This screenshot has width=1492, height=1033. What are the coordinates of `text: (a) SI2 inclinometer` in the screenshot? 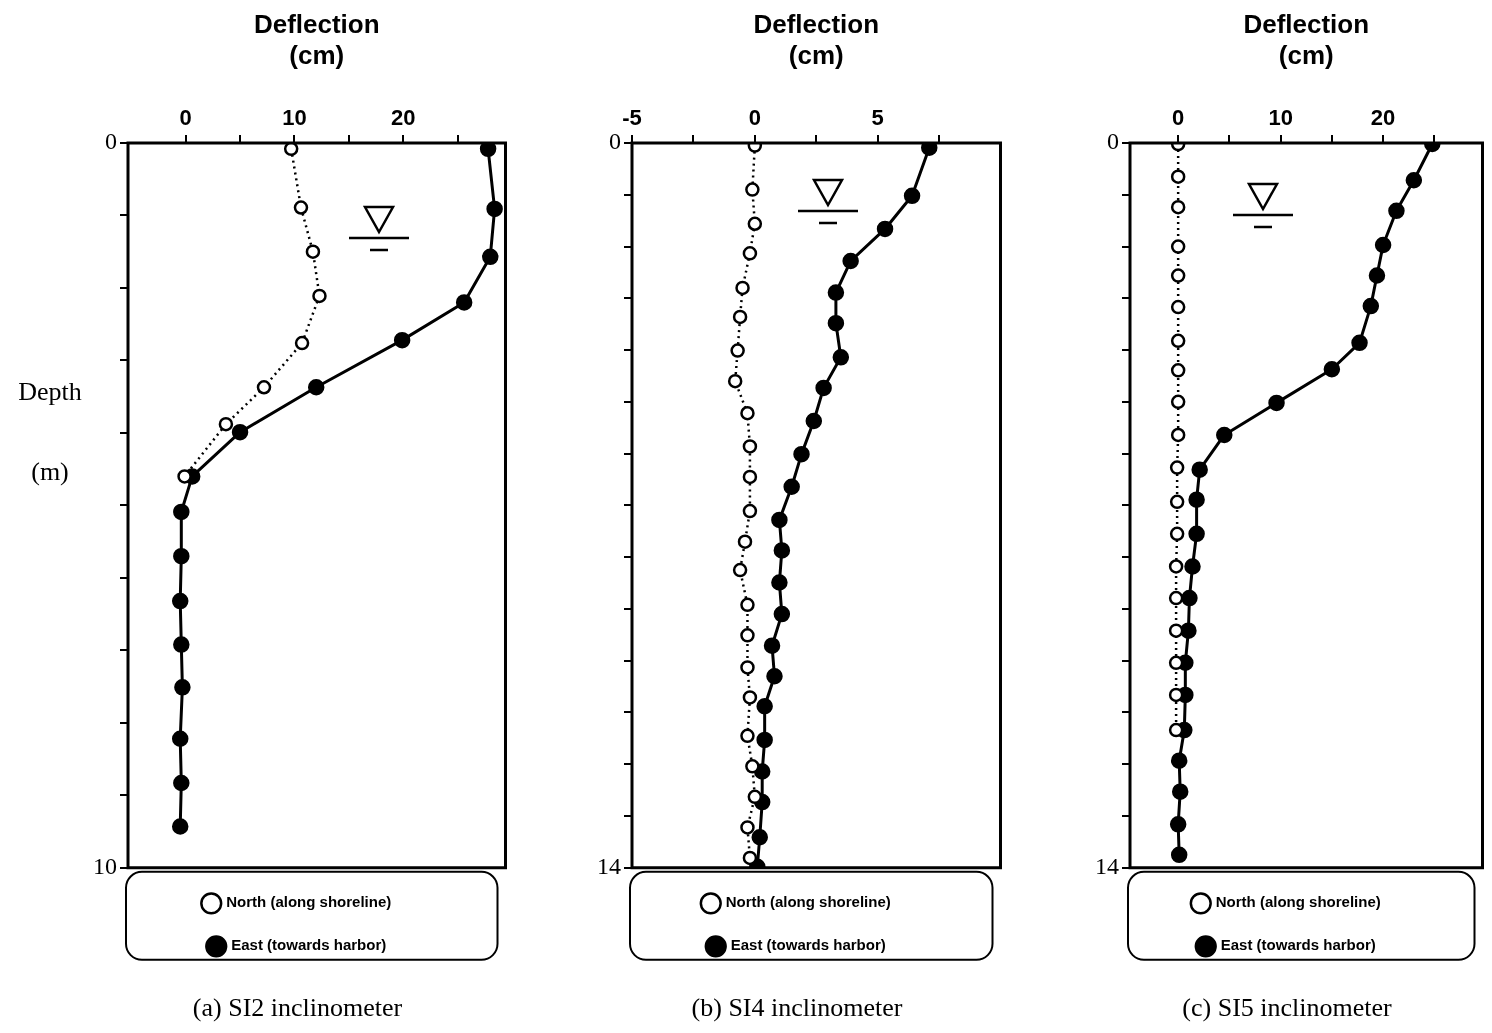 It's located at (297, 1008).